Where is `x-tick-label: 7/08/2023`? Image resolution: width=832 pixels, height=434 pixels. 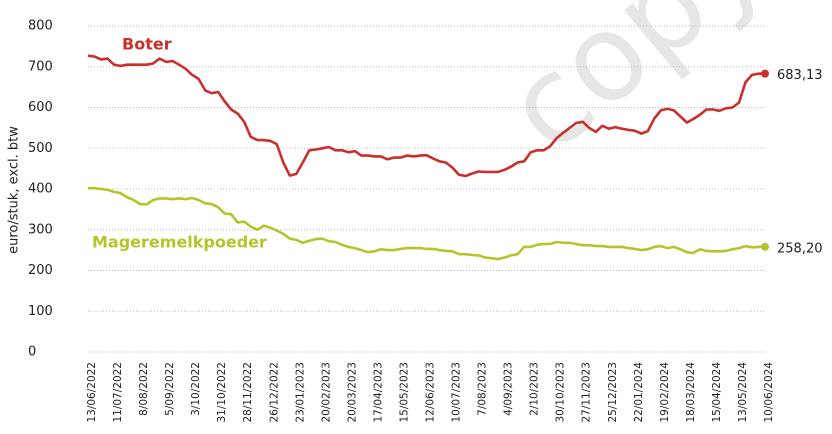 x-tick-label: 7/08/2023 is located at coordinates (483, 389).